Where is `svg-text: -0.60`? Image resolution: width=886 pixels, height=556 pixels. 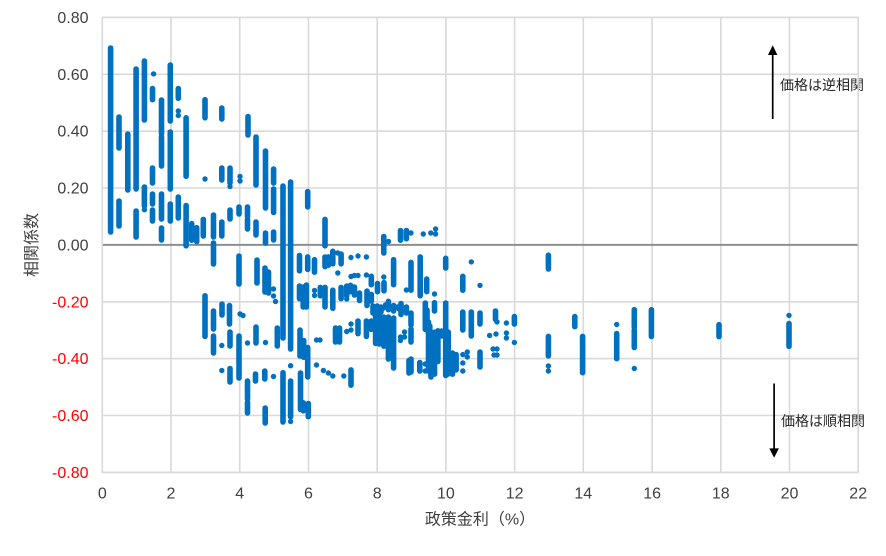
svg-text: -0.60 is located at coordinates (70, 416).